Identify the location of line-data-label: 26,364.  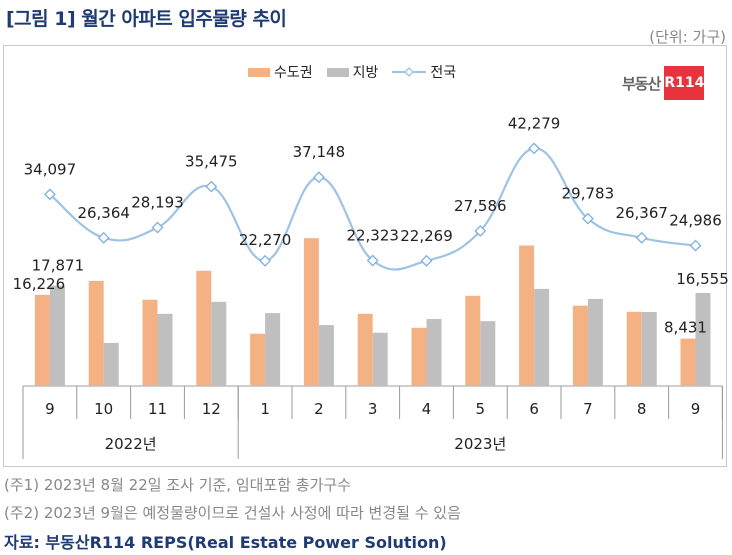
(103, 213).